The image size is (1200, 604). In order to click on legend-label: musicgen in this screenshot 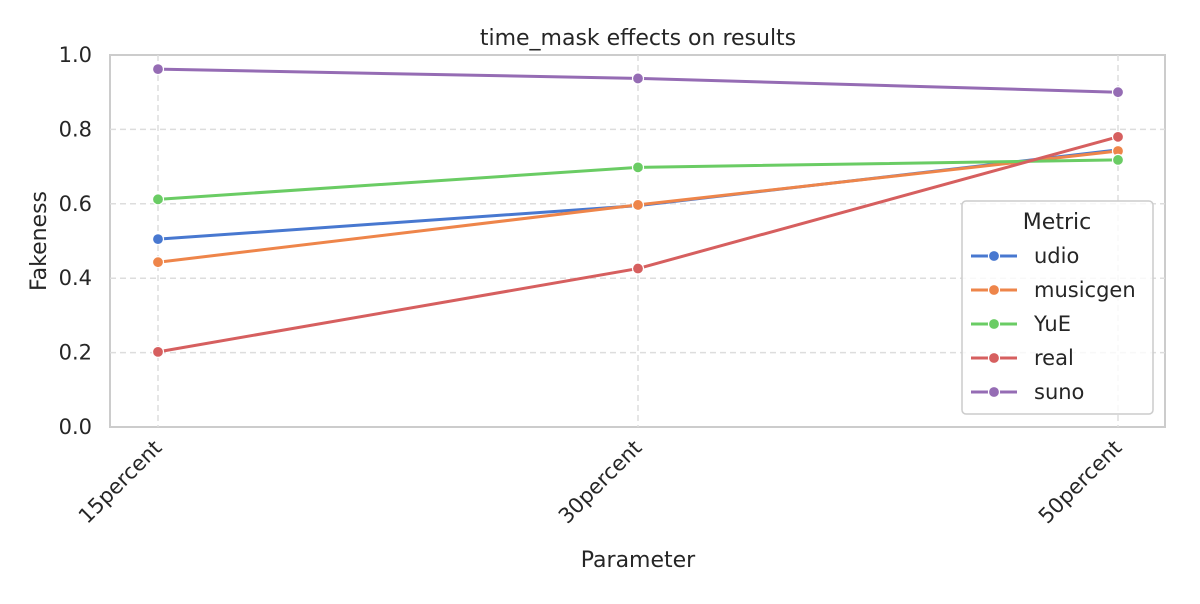, I will do `click(1085, 290)`.